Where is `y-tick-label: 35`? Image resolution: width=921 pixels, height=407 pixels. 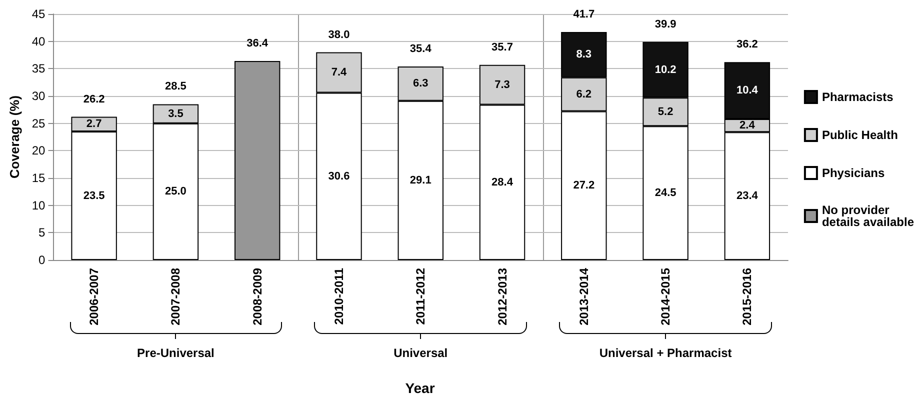
y-tick-label: 35 is located at coordinates (39, 69).